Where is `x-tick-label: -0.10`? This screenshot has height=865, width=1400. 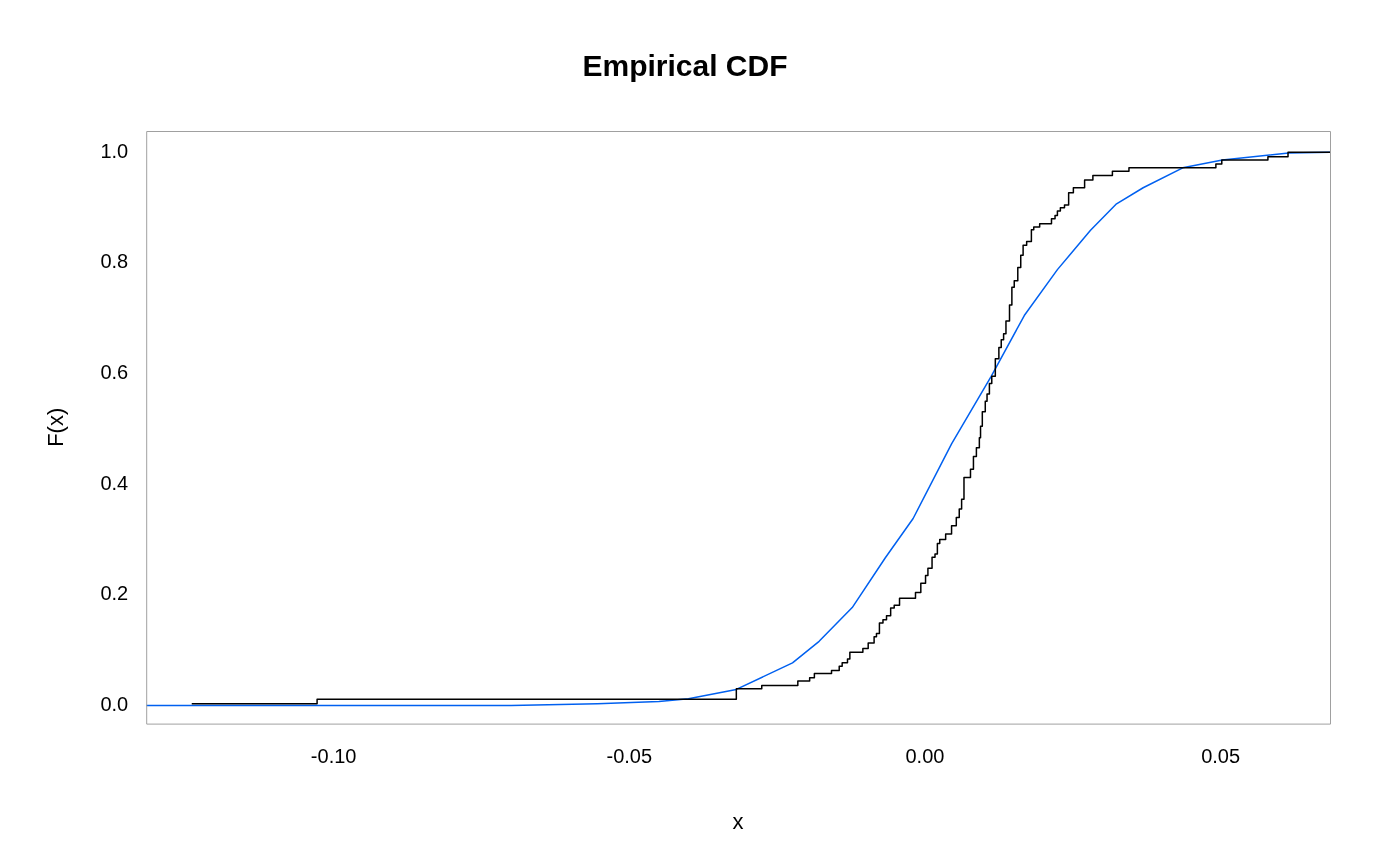 x-tick-label: -0.10 is located at coordinates (333, 756).